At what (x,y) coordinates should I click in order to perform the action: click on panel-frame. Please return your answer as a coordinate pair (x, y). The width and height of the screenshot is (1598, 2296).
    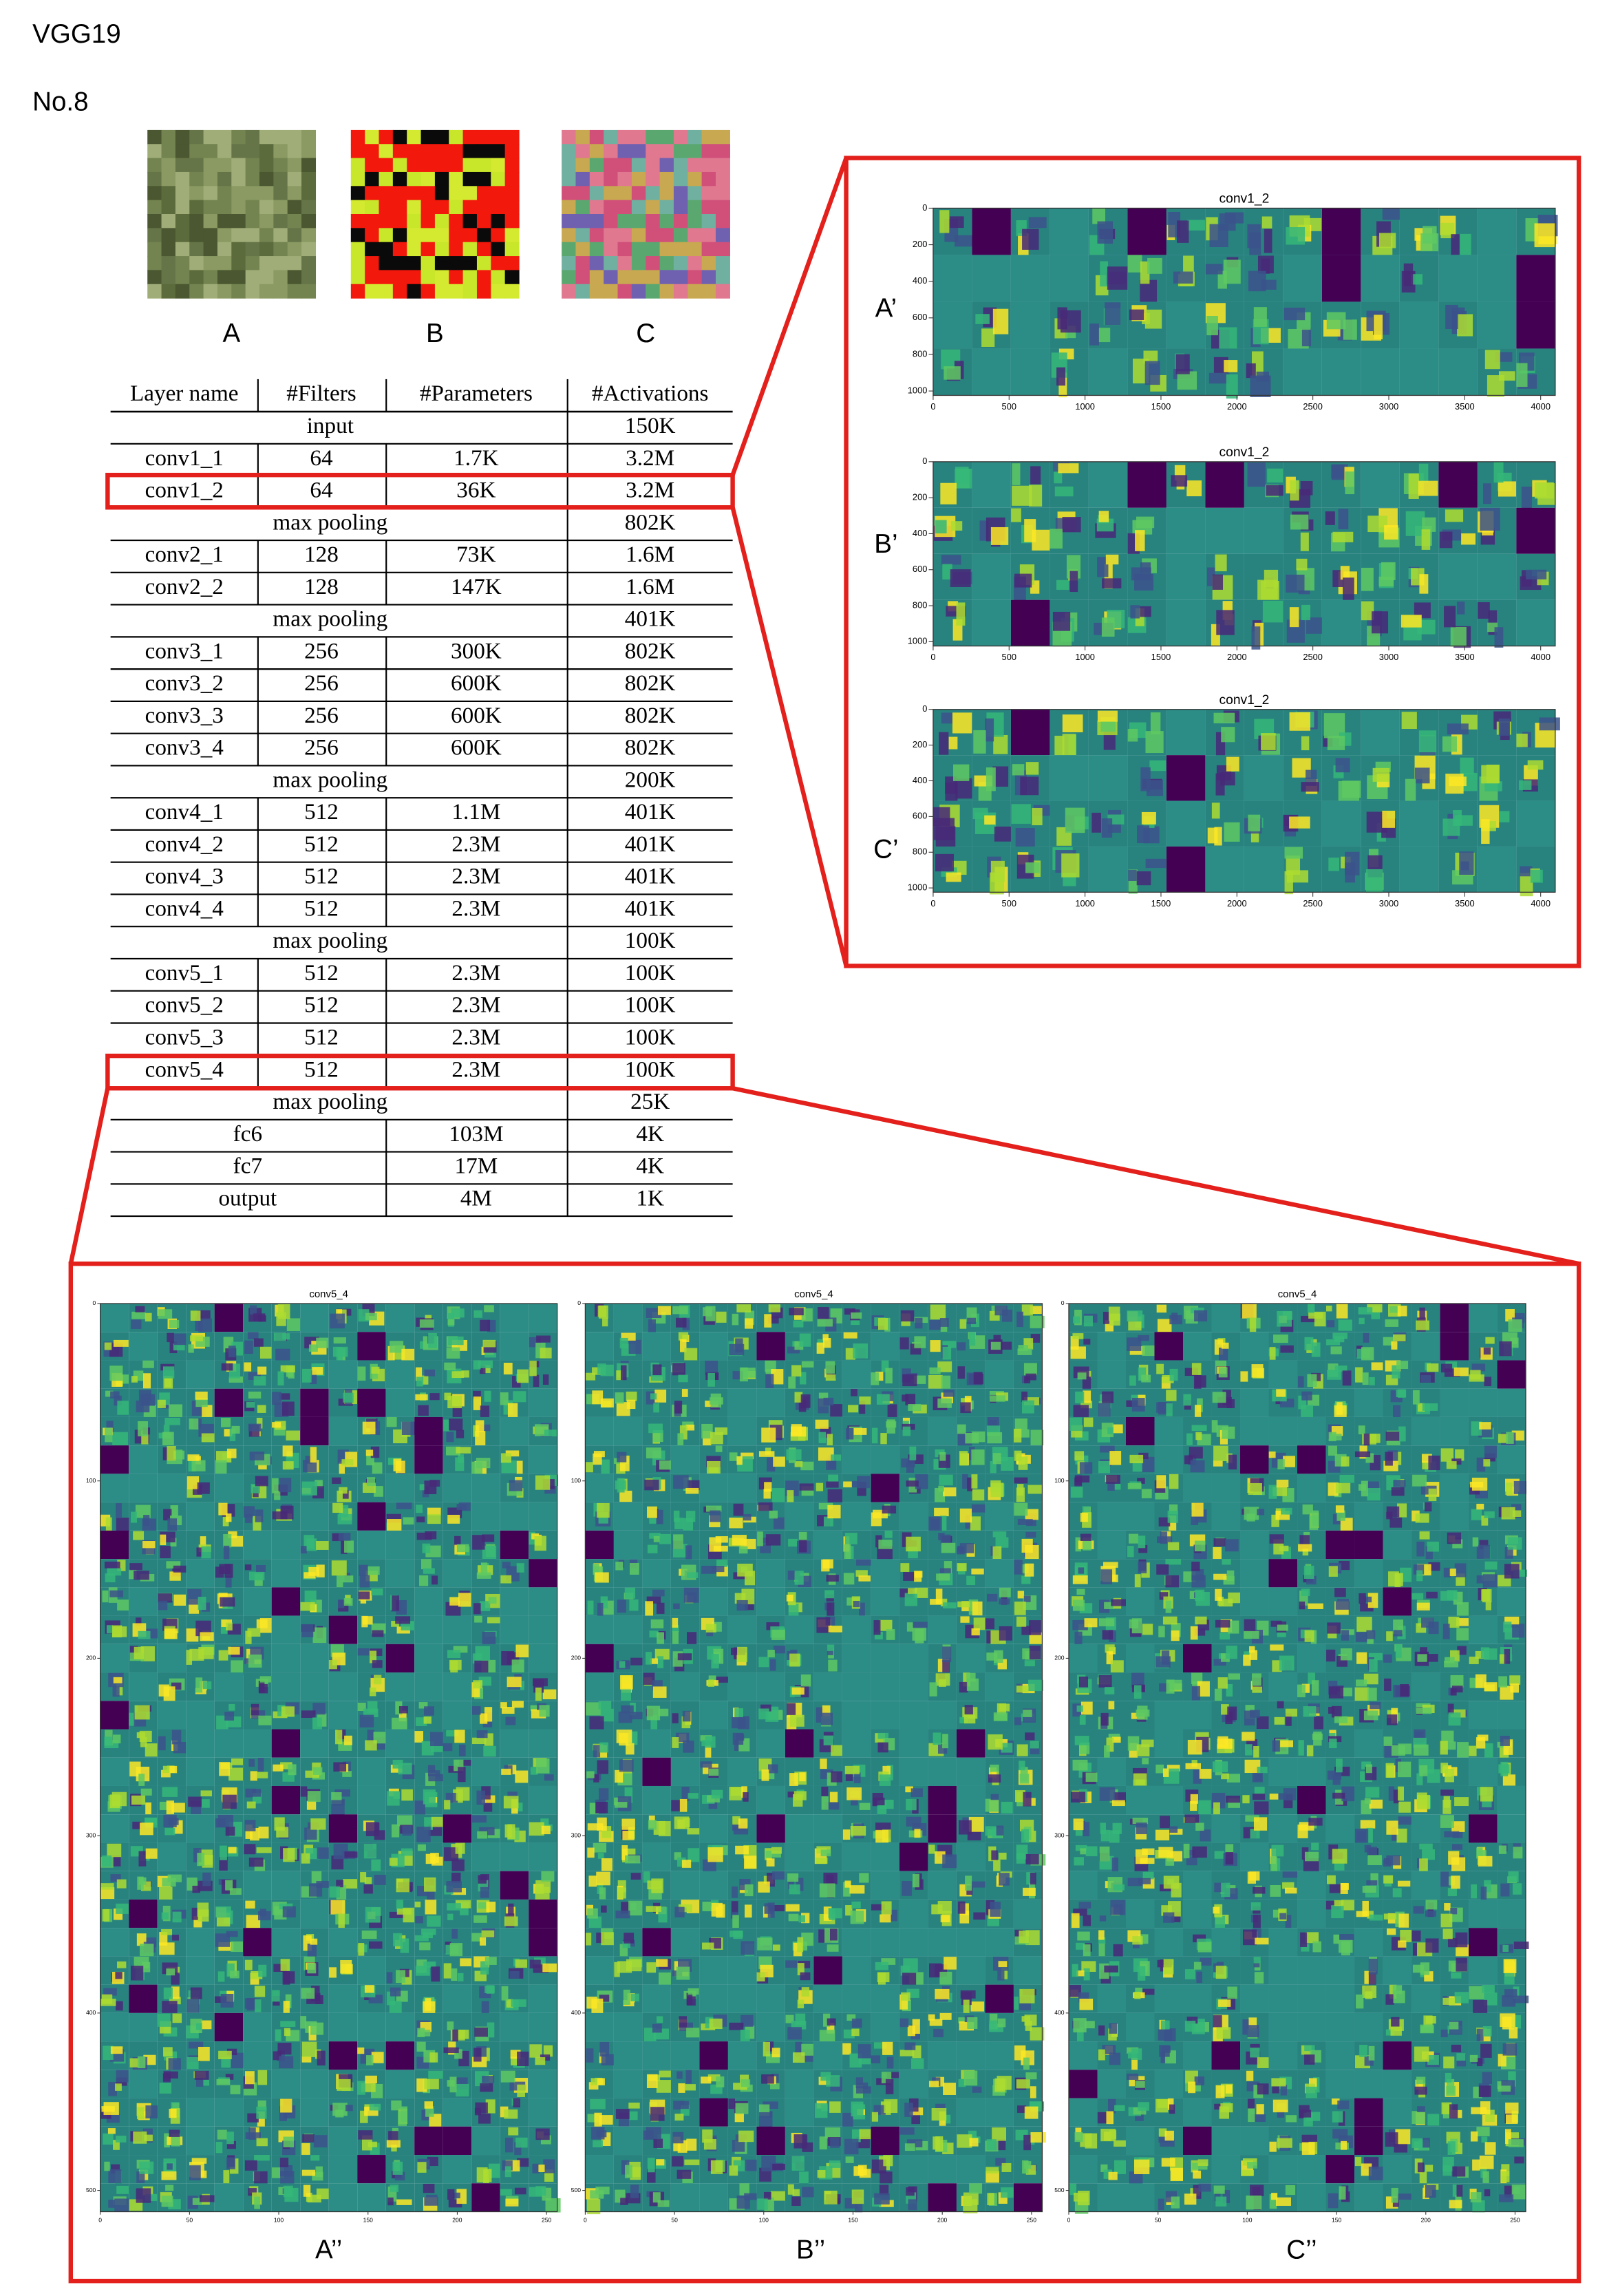
    Looking at the image, I should click on (1244, 302).